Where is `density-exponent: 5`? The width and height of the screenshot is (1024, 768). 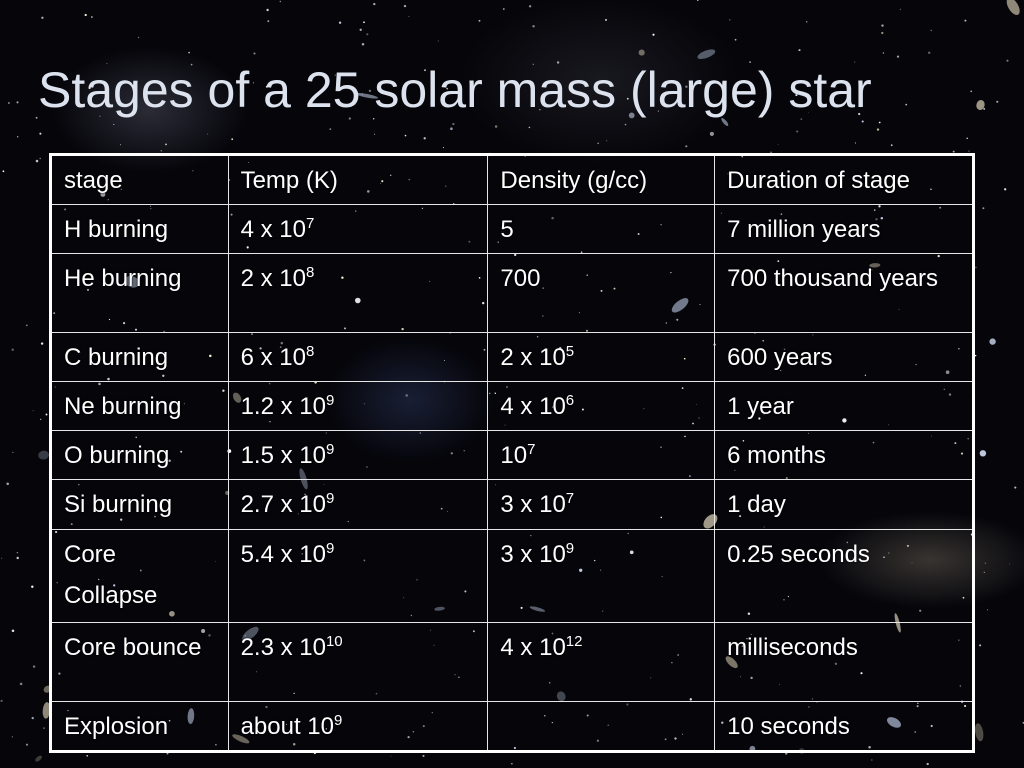
density-exponent: 5 is located at coordinates (570, 351).